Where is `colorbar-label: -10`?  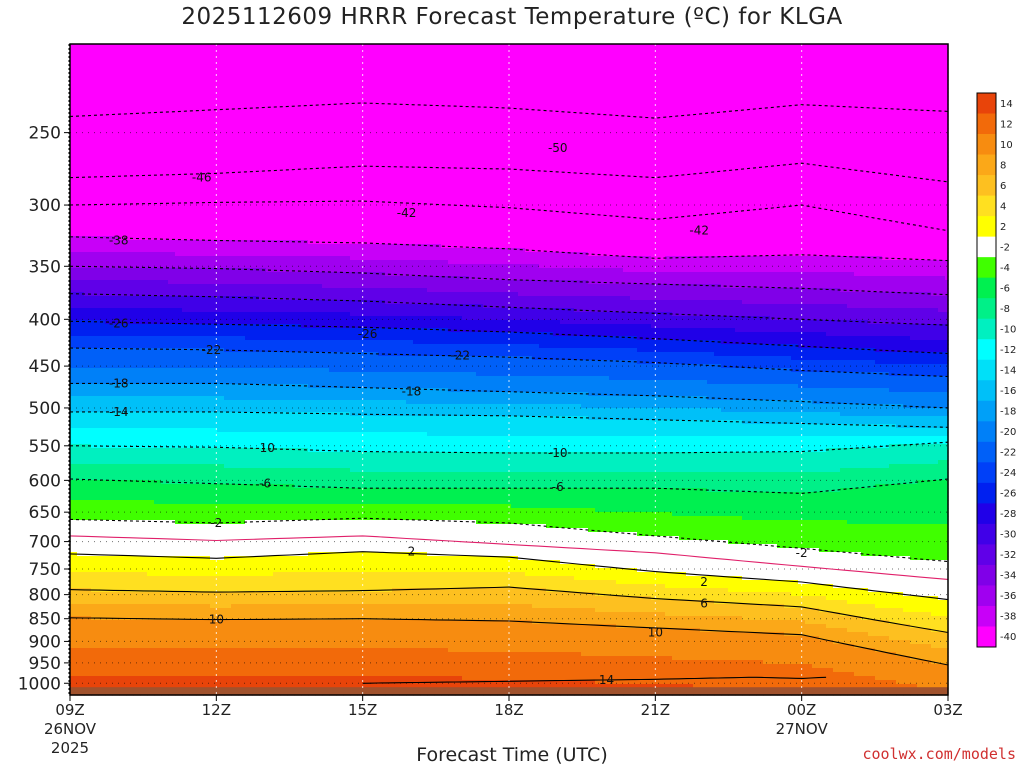 colorbar-label: -10 is located at coordinates (1008, 329).